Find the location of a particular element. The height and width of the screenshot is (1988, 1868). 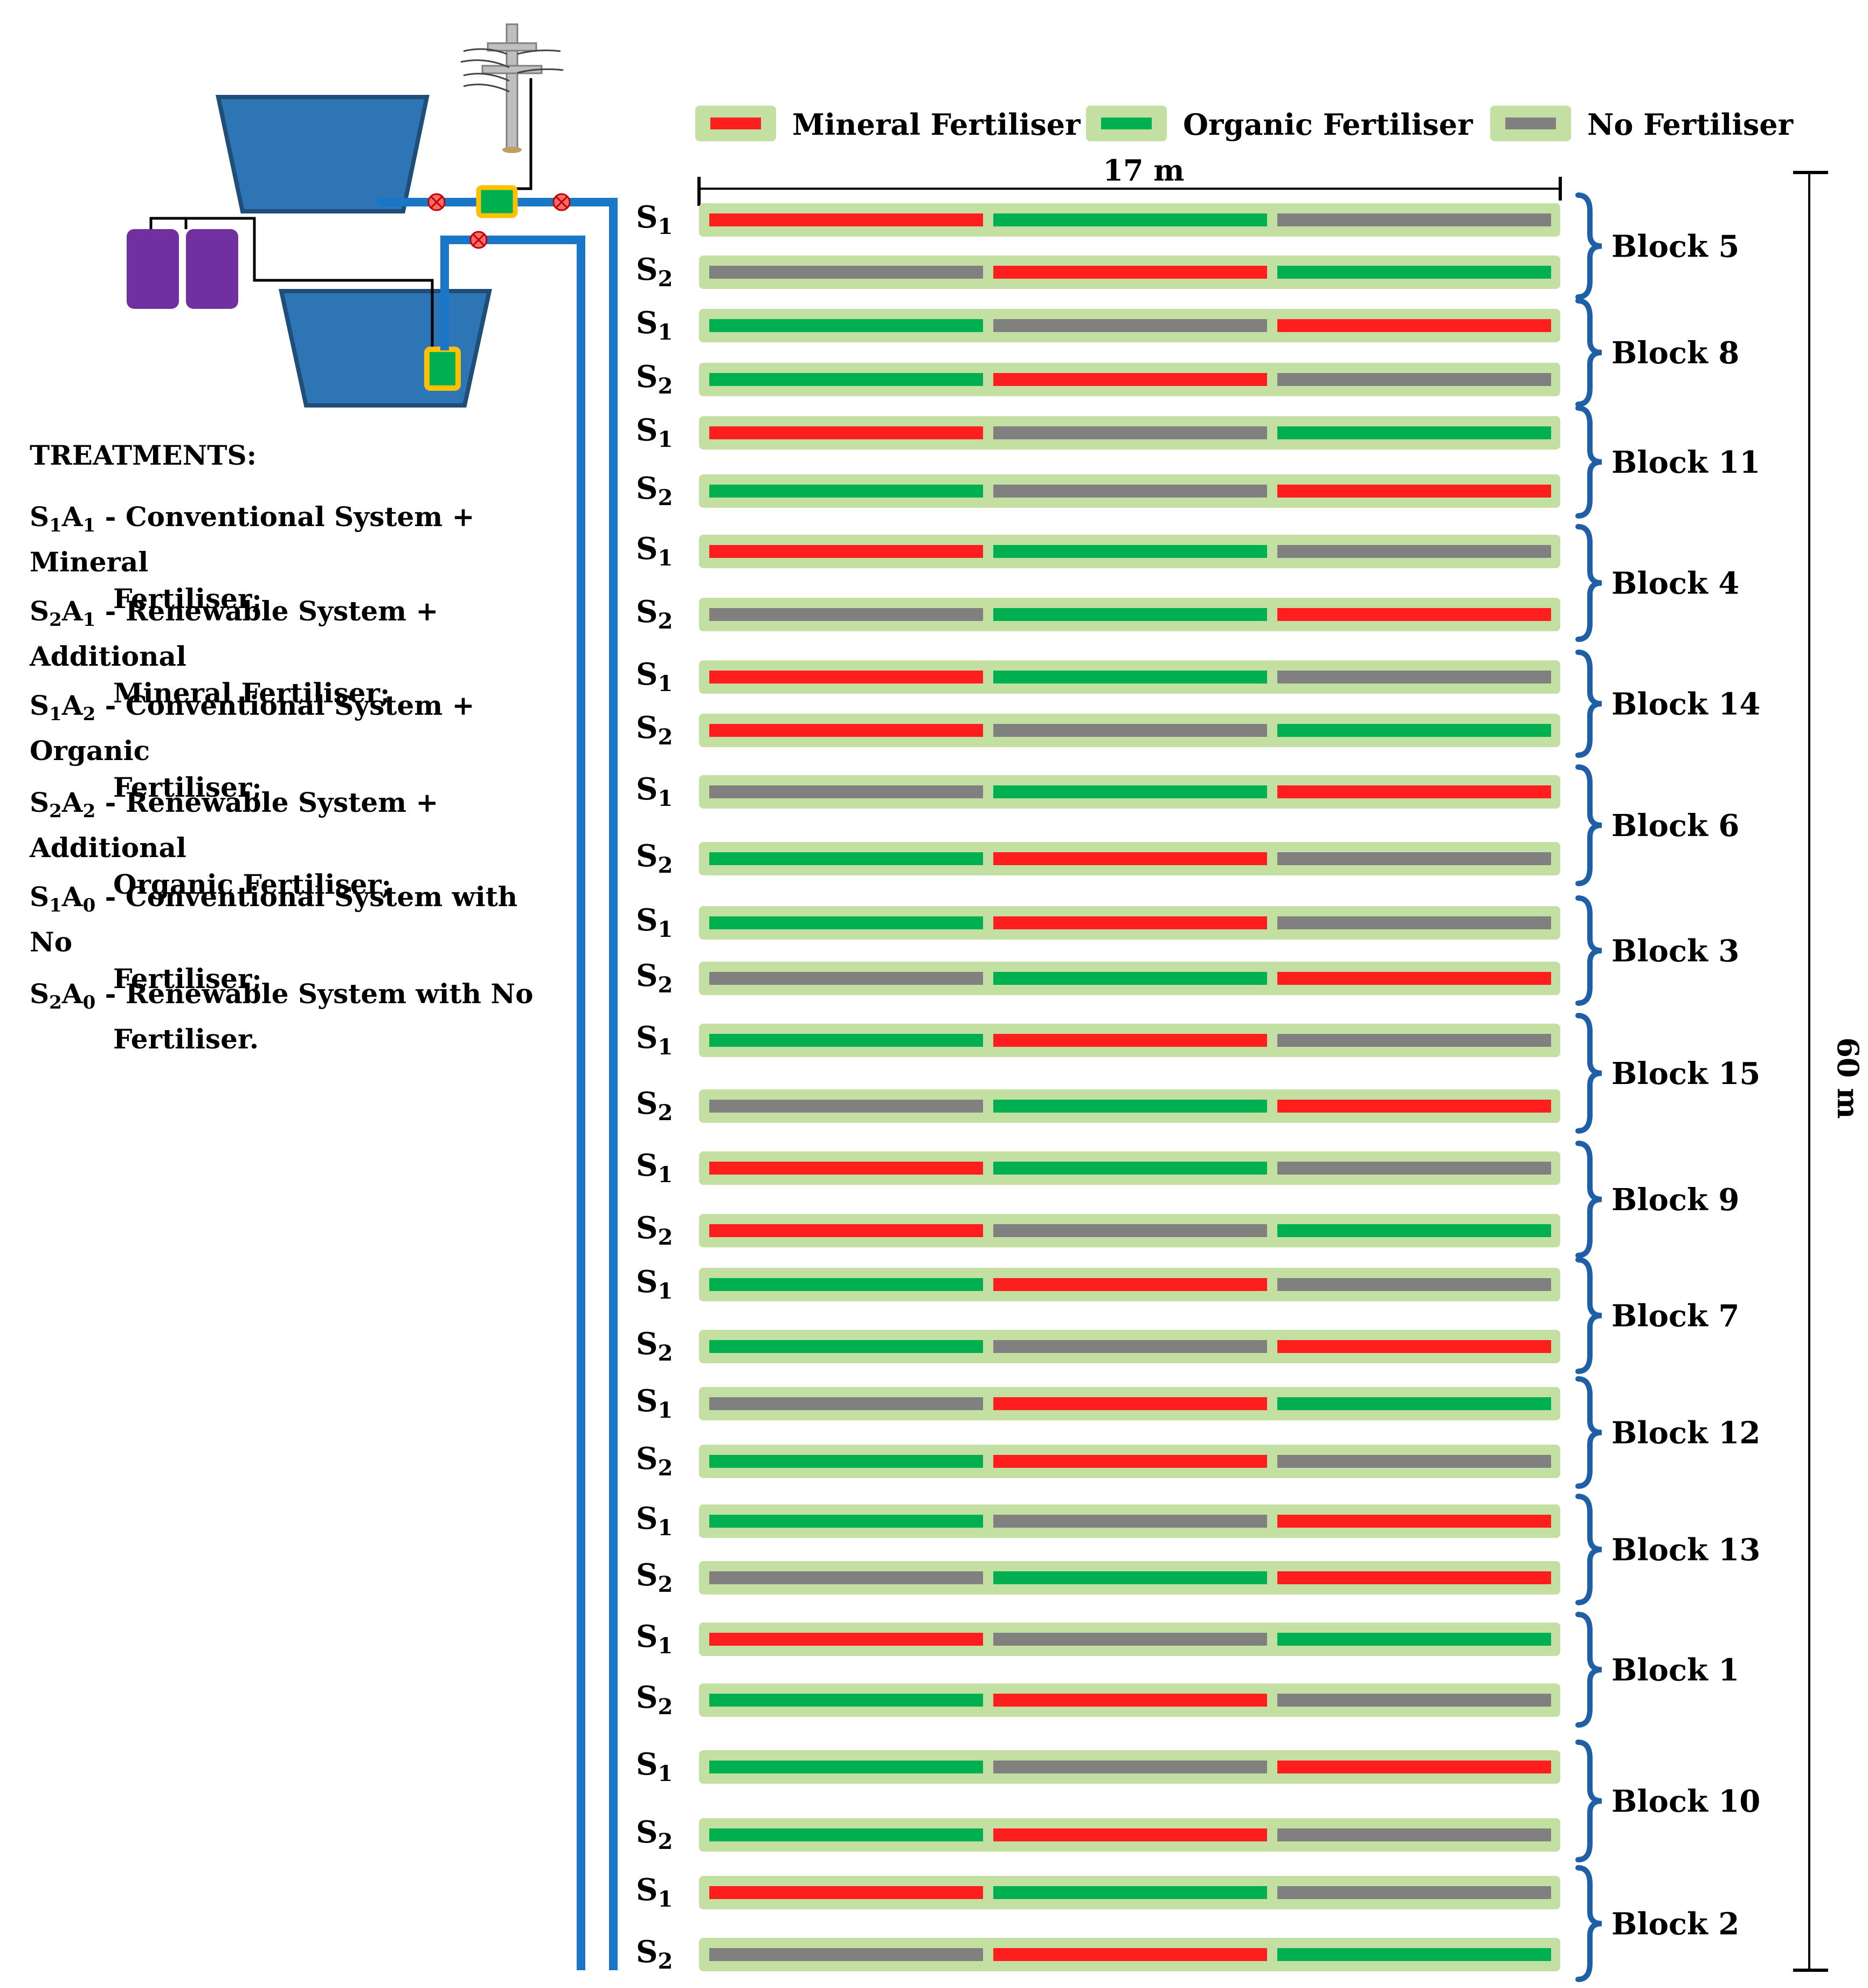

width-dimension: 17 m is located at coordinates (1130, 179).